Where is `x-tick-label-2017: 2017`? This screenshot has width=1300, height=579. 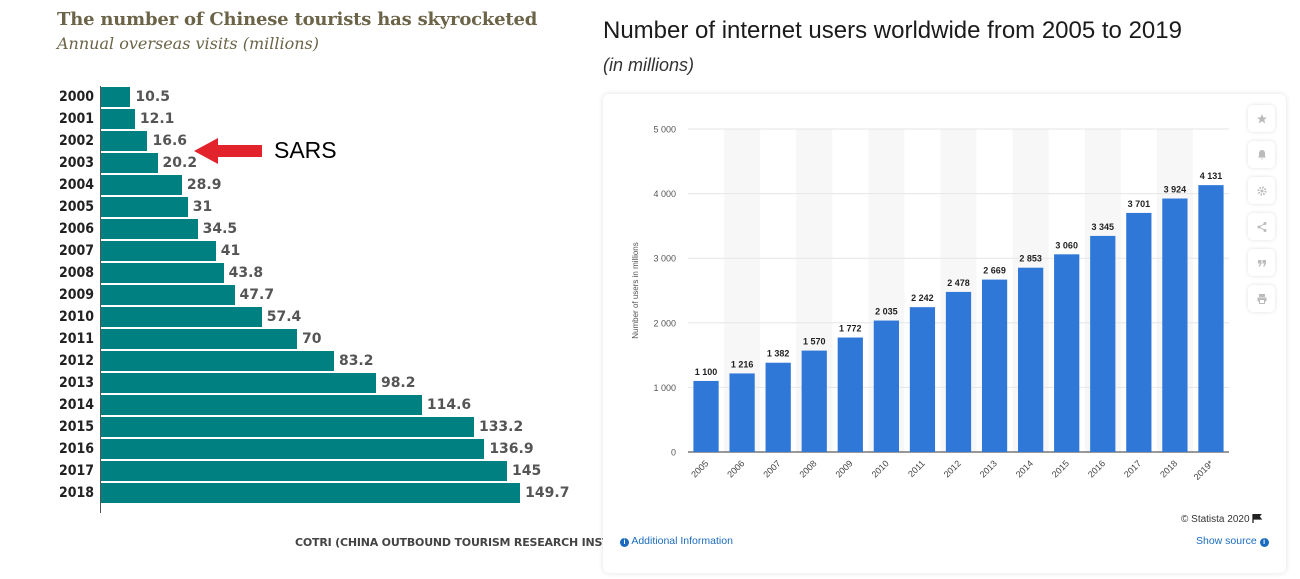 x-tick-label-2017: 2017 is located at coordinates (1132, 468).